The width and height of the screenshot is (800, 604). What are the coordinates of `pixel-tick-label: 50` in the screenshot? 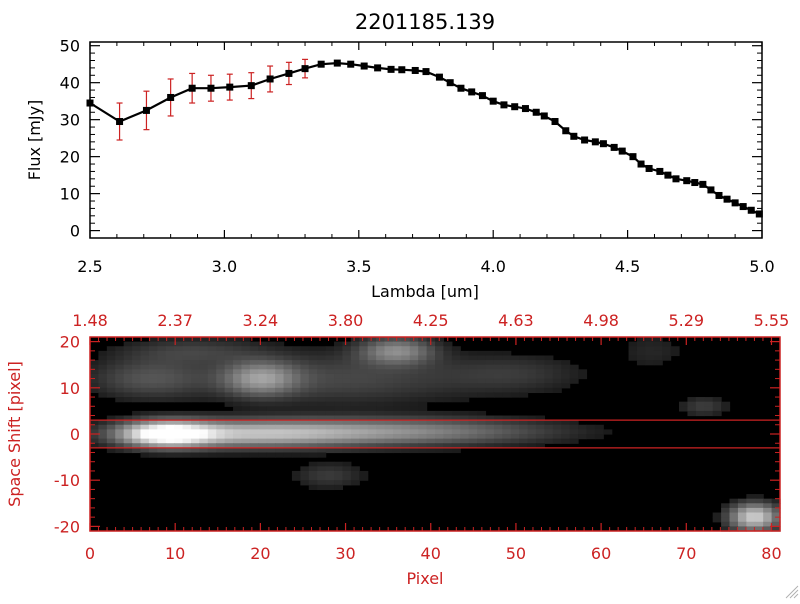 It's located at (516, 553).